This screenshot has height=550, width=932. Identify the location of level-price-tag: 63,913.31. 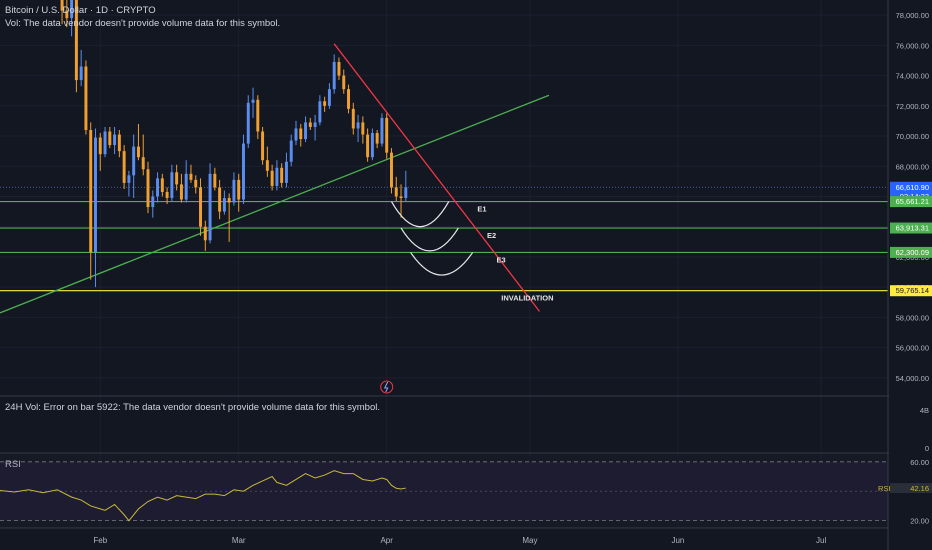
(911, 228).